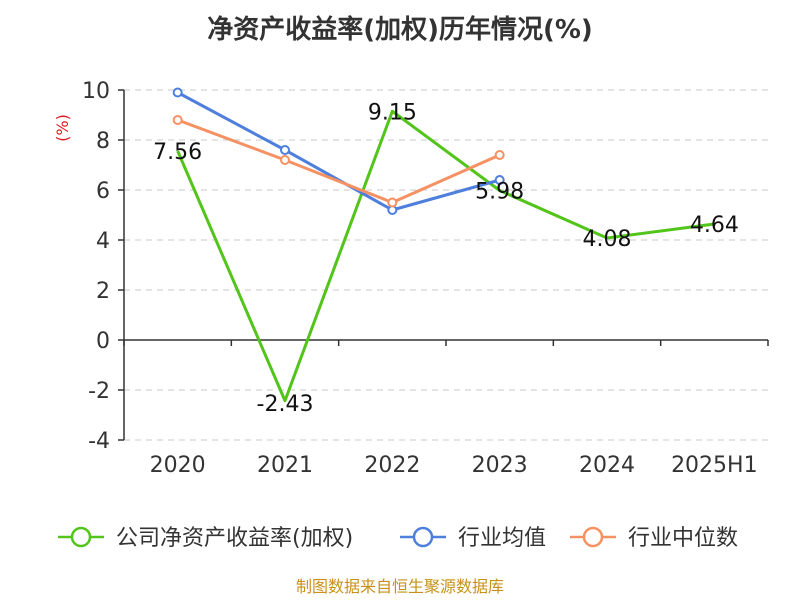 The height and width of the screenshot is (600, 800). I want to click on y-tick-label: -4, so click(99, 441).